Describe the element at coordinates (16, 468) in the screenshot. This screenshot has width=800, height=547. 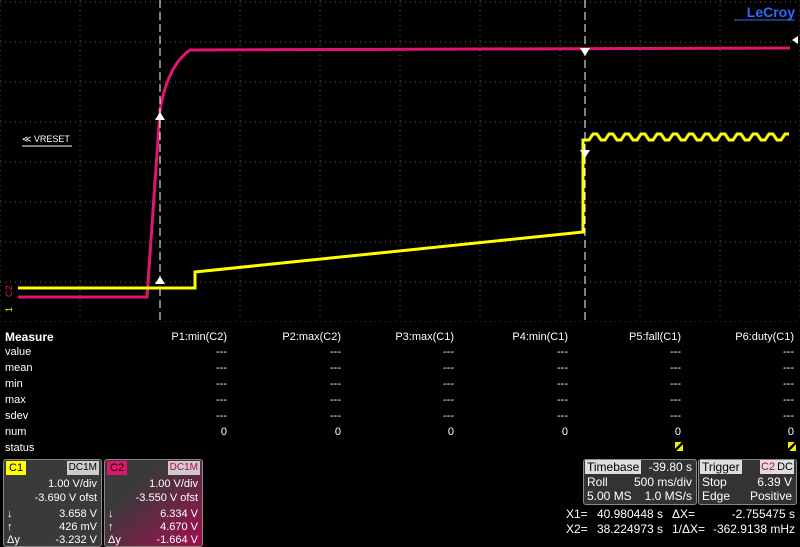
I see `channel-name: C1` at that location.